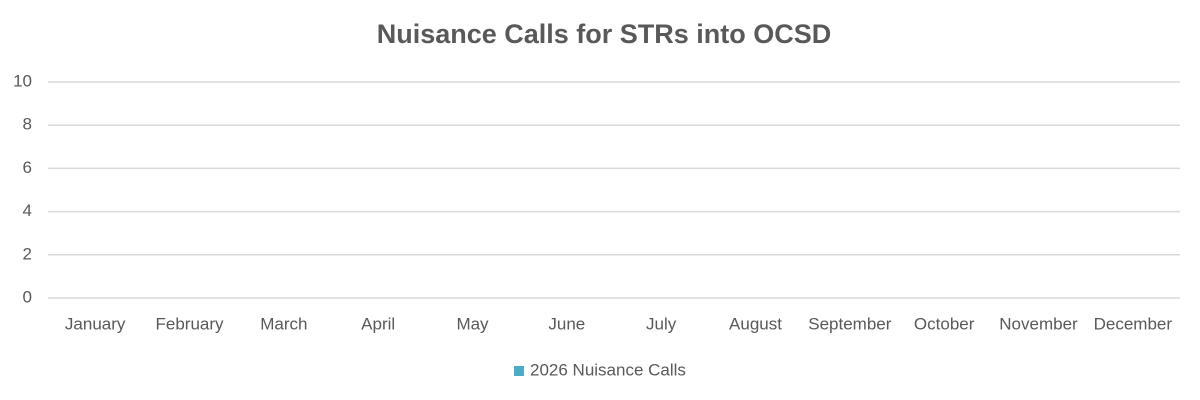 This screenshot has height=400, width=1200. Describe the element at coordinates (661, 323) in the screenshot. I see `x-tick-label: July` at that location.